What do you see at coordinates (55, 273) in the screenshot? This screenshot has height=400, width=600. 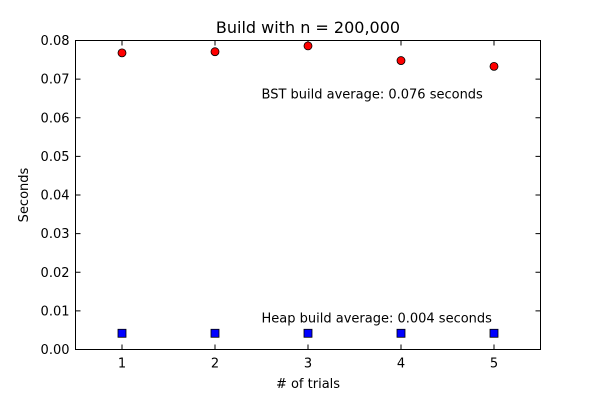 I see `y-tick-label: 0.02` at bounding box center [55, 273].